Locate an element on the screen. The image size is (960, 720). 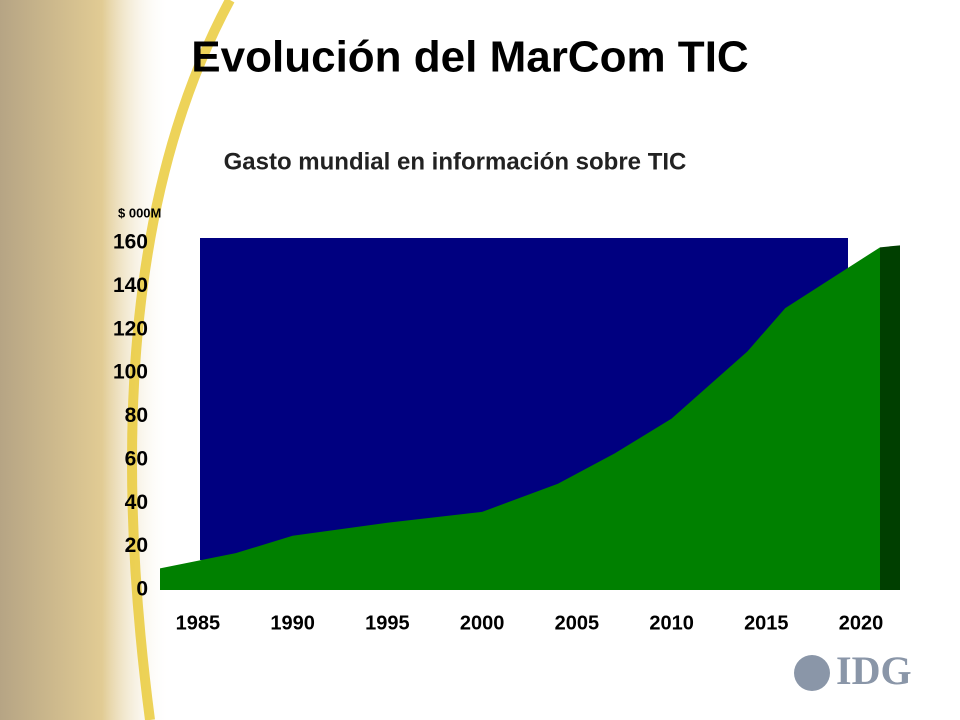
x-tick-label: 1995 is located at coordinates (387, 623).